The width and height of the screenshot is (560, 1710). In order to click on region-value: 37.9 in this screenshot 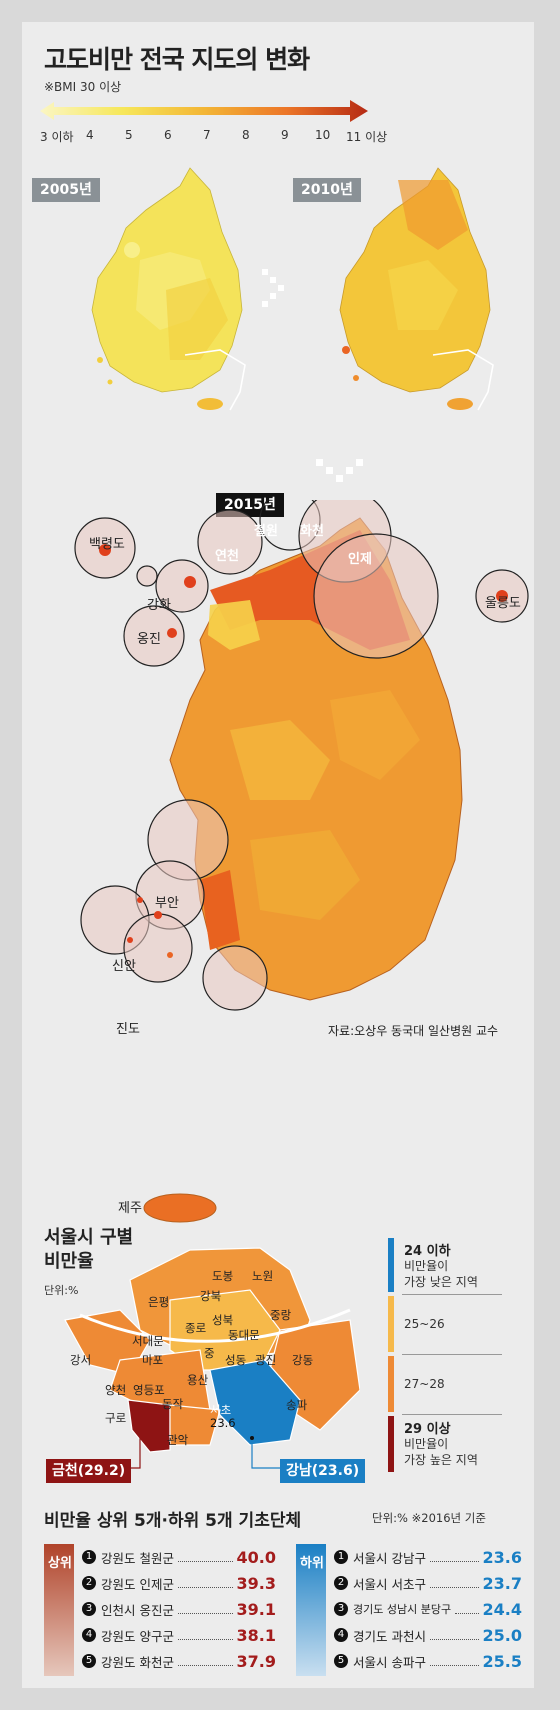, I will do `click(256, 1661)`.